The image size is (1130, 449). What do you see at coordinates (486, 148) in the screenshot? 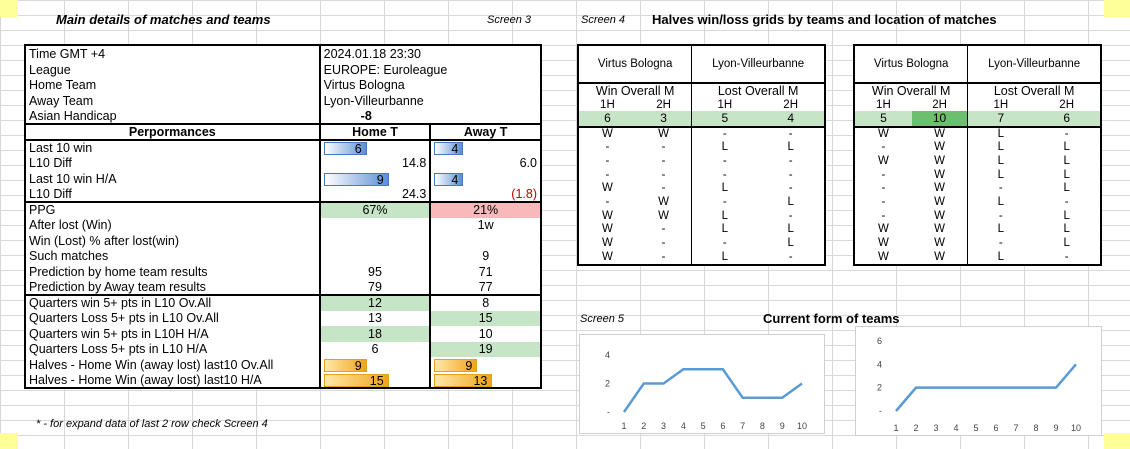
I see `away-value: 4` at bounding box center [486, 148].